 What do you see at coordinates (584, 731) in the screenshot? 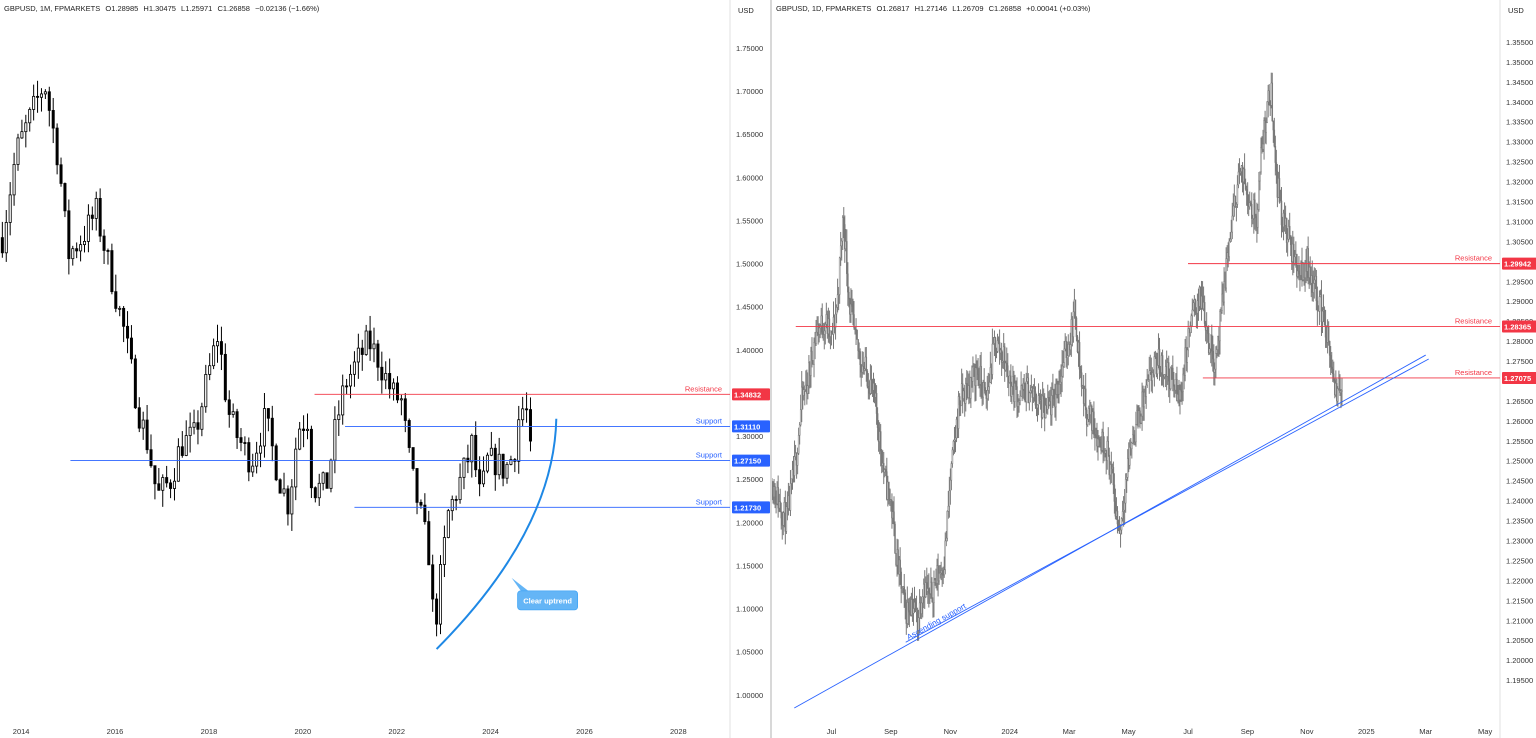
I see `x-tick-label: 2026` at bounding box center [584, 731].